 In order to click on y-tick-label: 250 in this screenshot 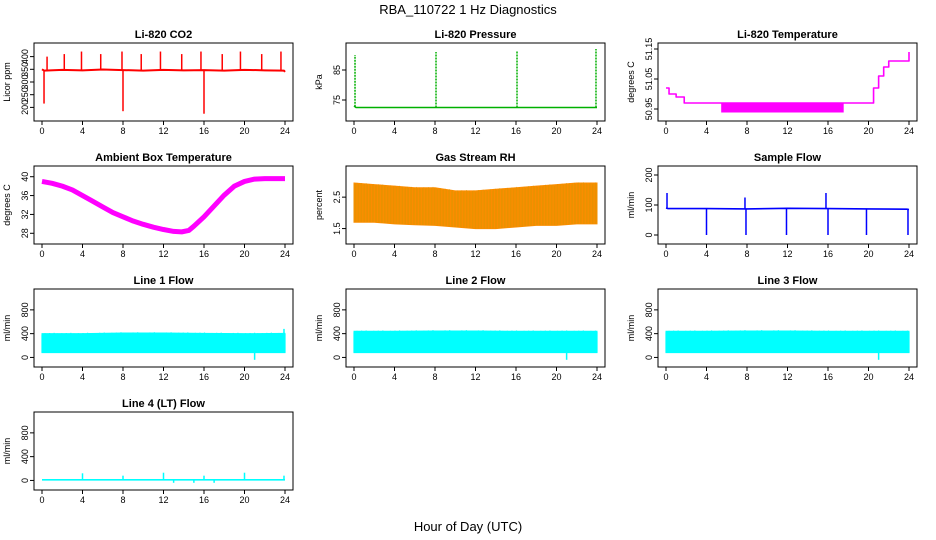, I will do `click(25, 94)`.